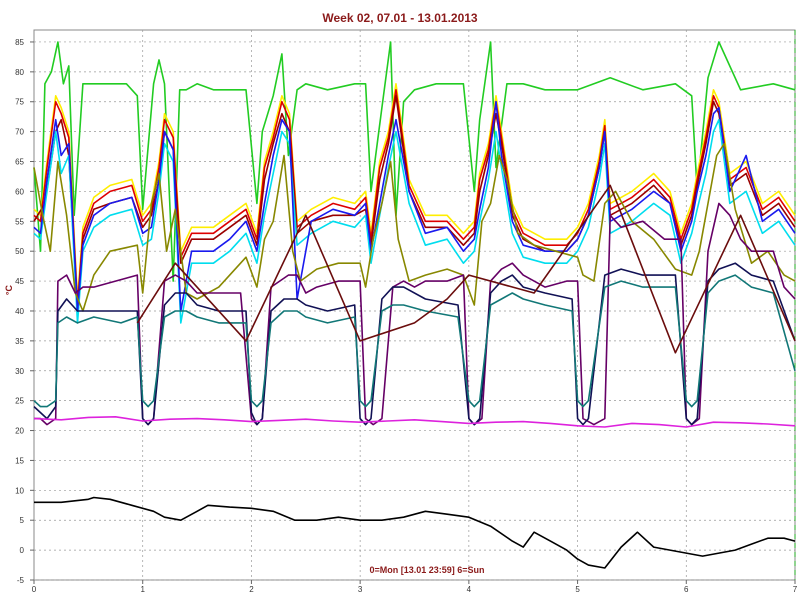 Image resolution: width=800 pixels, height=600 pixels. Describe the element at coordinates (19, 162) in the screenshot. I see `y-tick-label: 65` at that location.